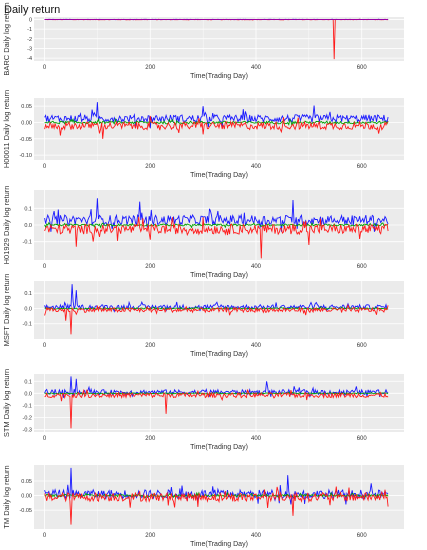 This screenshot has height=550, width=427. I want to click on y-axis-title: H00011 Daily log return, so click(6, 129).